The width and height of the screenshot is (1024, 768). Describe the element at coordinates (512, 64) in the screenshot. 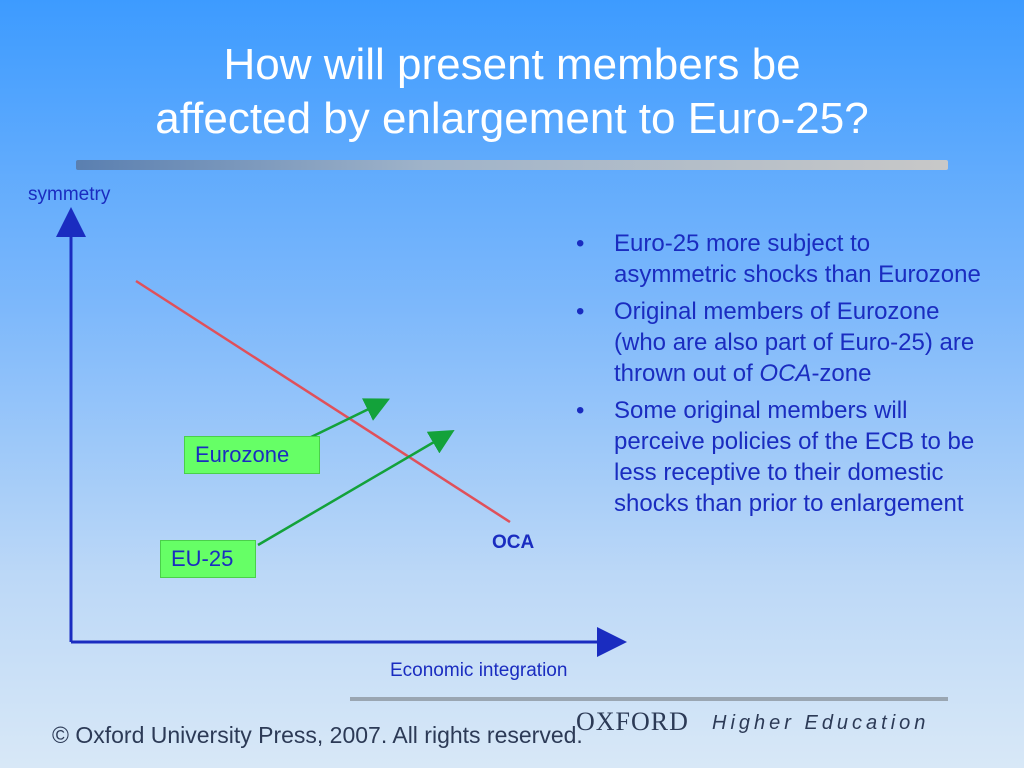

I see `title-line-1: How will present members be` at that location.